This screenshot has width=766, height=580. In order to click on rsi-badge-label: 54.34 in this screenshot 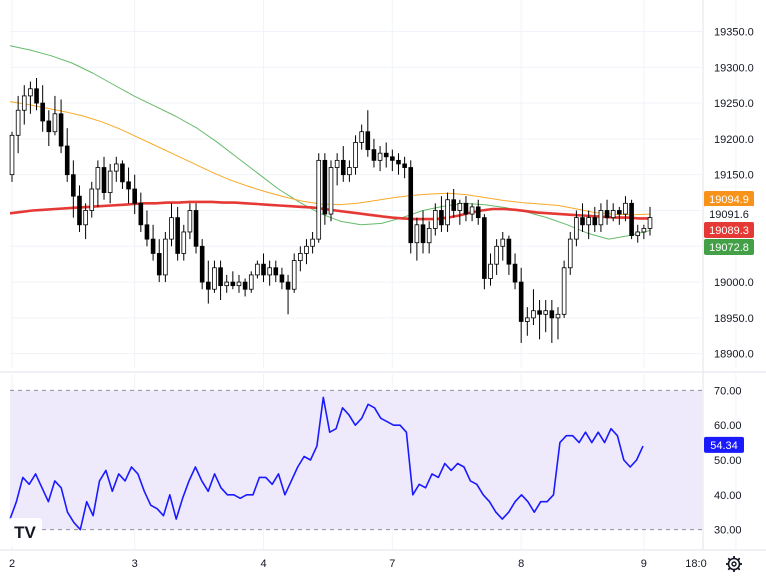, I will do `click(724, 446)`.